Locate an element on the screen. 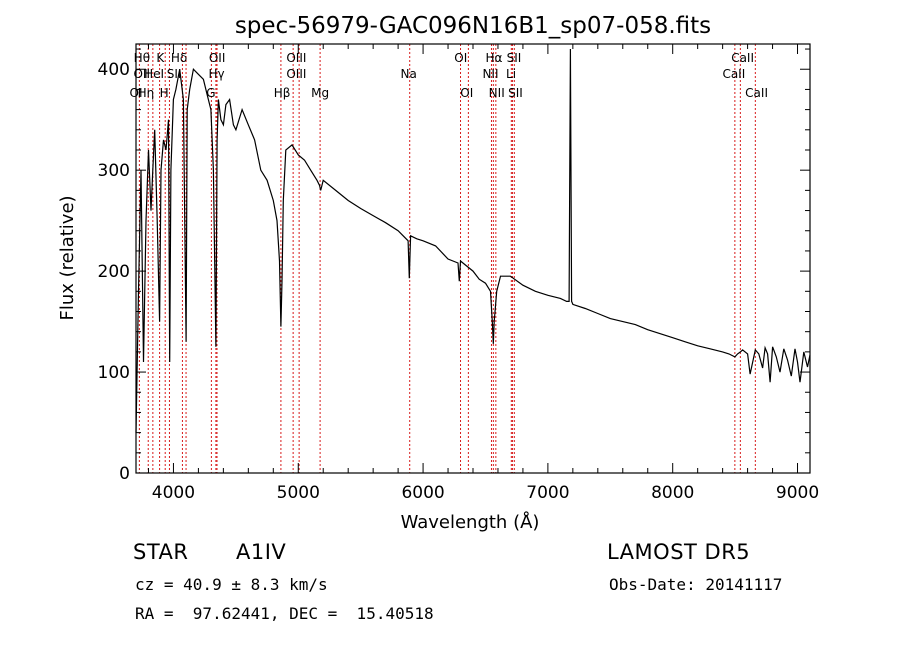 This screenshot has width=900, height=649. line-label: H is located at coordinates (164, 93).